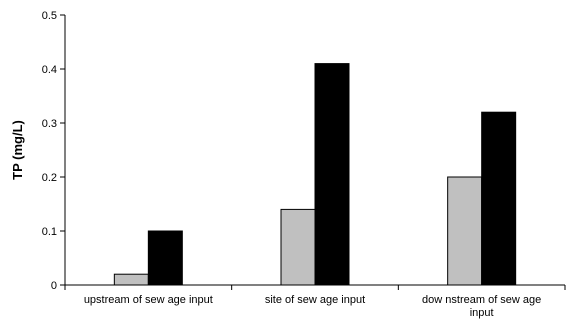 This screenshot has height=330, width=568. What do you see at coordinates (148, 300) in the screenshot?
I see `x-category-label: upstream of sew age input` at bounding box center [148, 300].